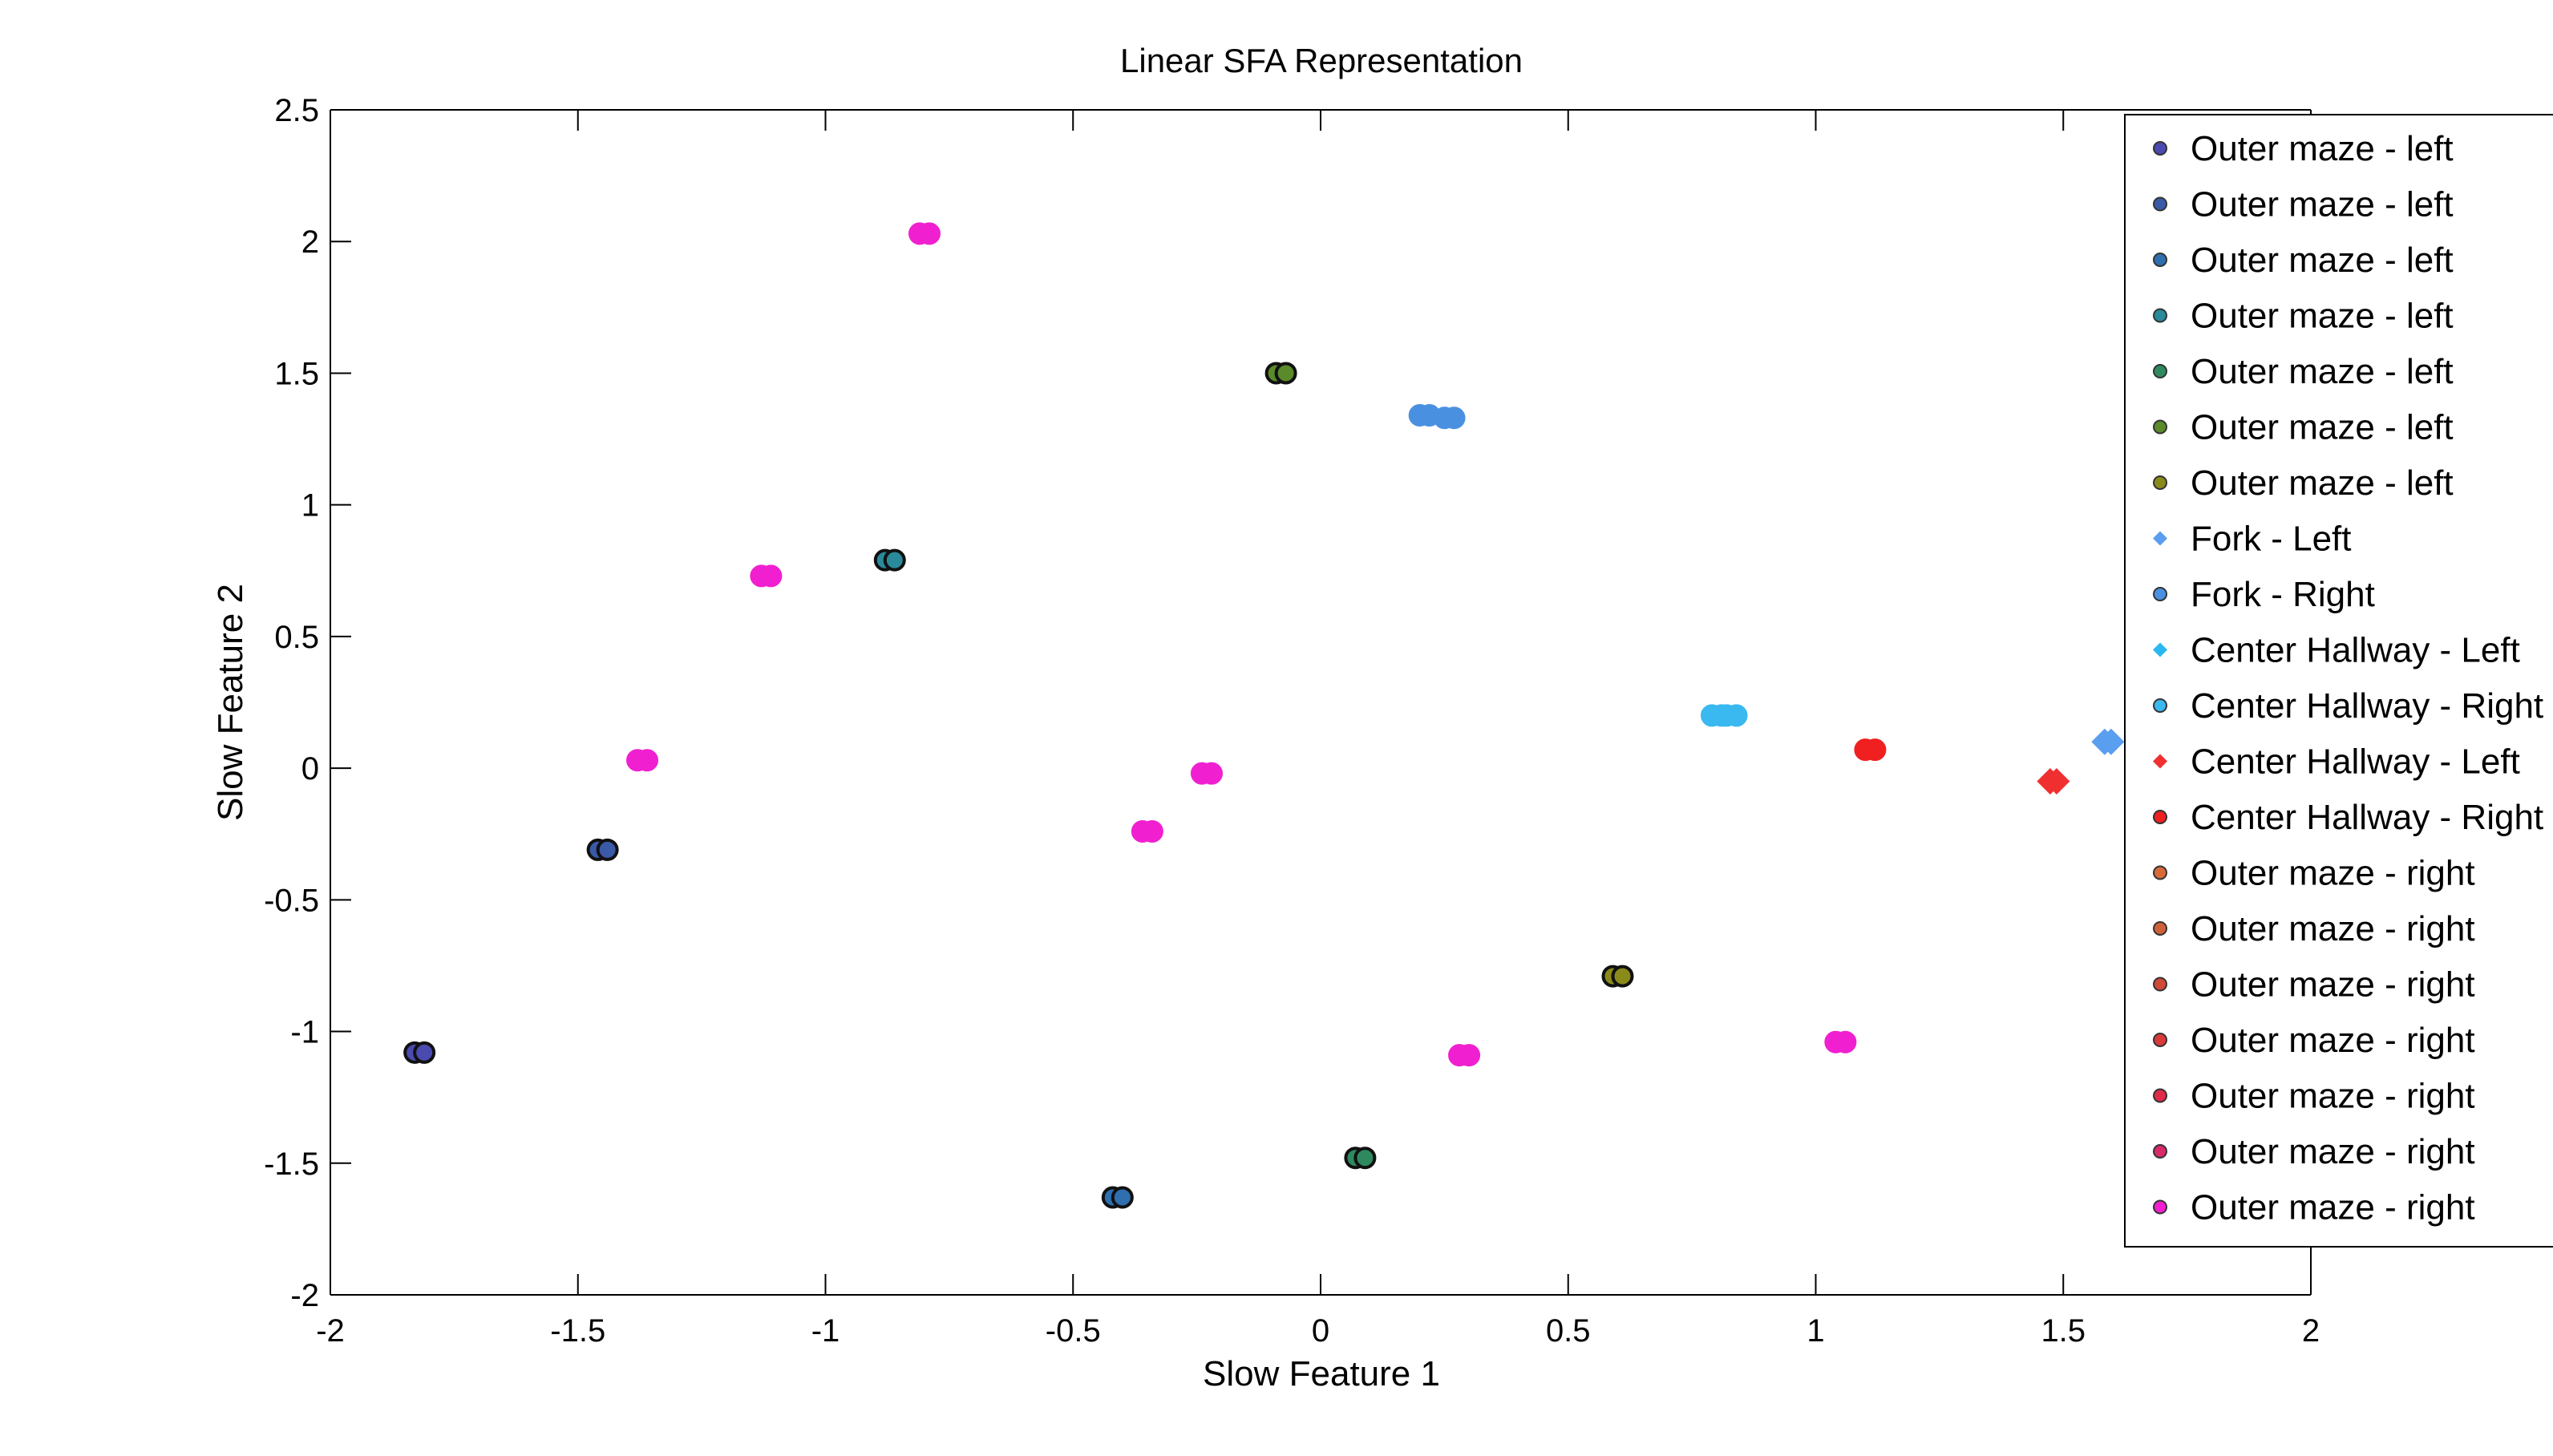 The width and height of the screenshot is (2553, 1456). I want to click on legend-label: Fork - Right, so click(2283, 594).